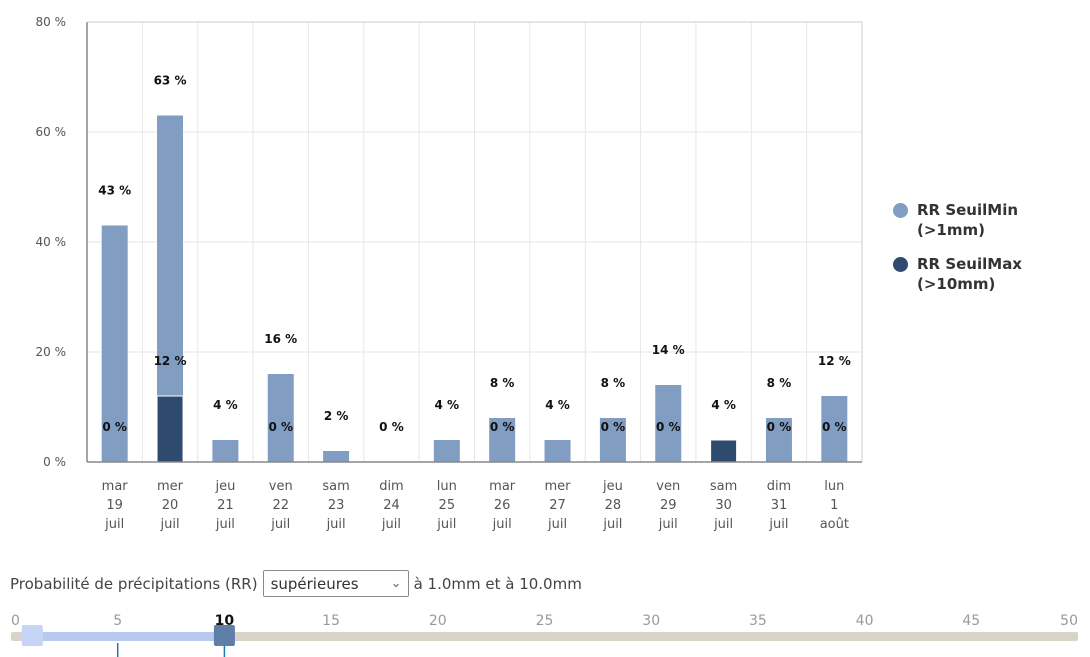  What do you see at coordinates (834, 361) in the screenshot?
I see `data-label-seuilmin: 12 %` at bounding box center [834, 361].